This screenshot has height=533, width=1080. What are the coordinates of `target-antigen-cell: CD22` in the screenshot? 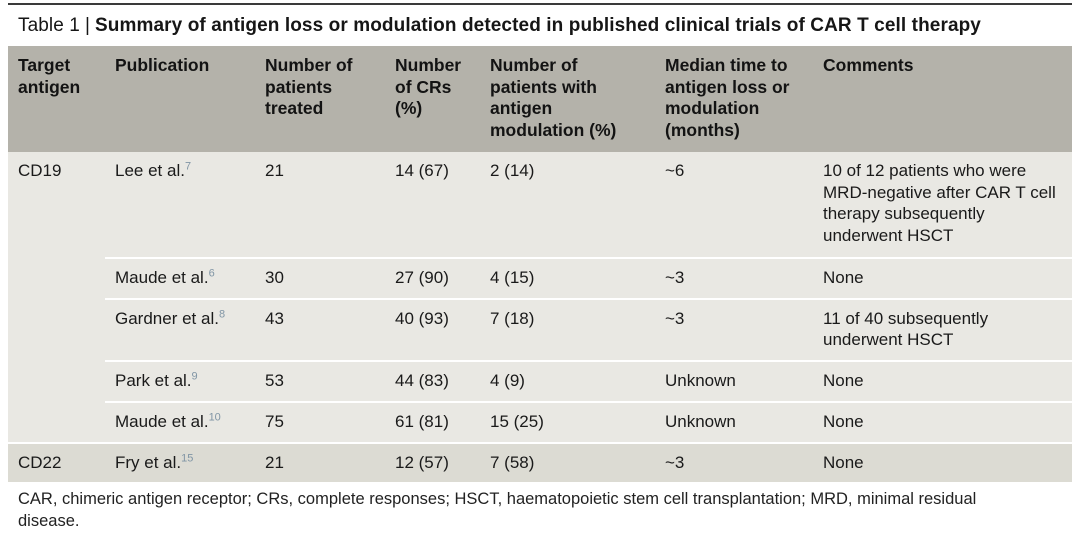 It's located at (56, 462).